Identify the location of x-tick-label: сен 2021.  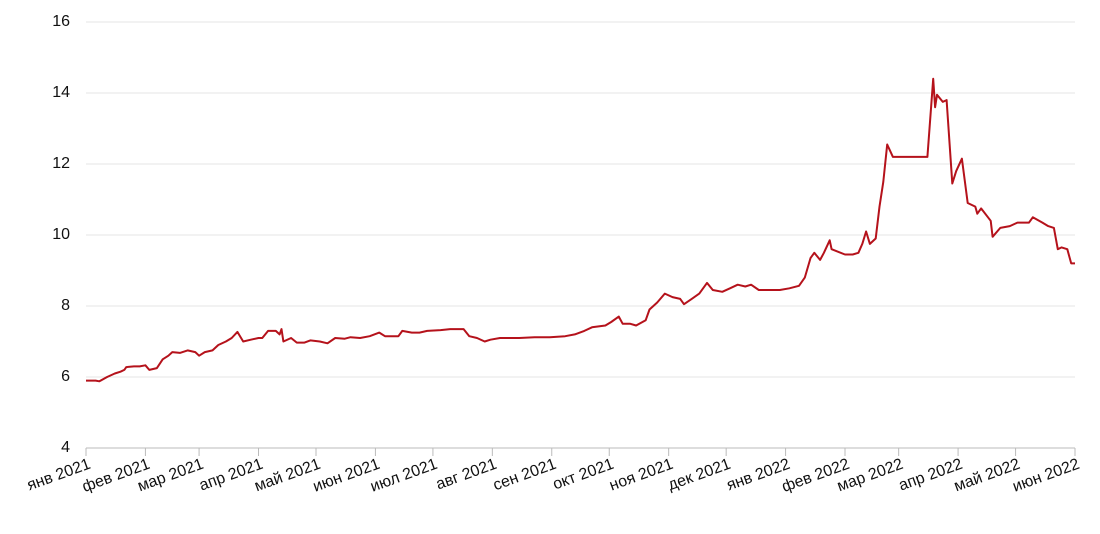
(525, 475).